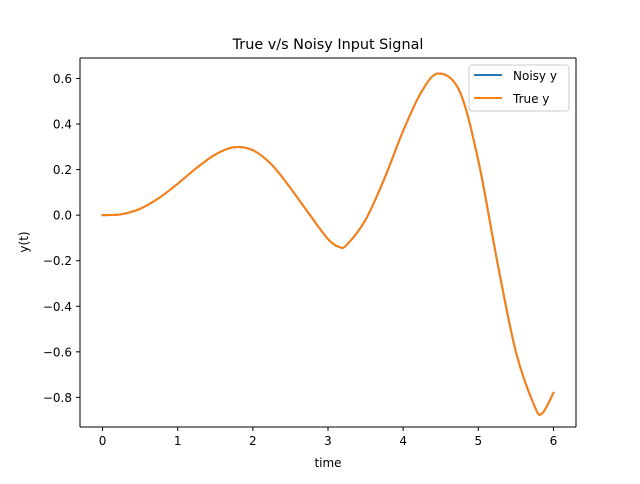 Image resolution: width=640 pixels, height=484 pixels. What do you see at coordinates (24, 241) in the screenshot?
I see `y-axis-label: y(t)` at bounding box center [24, 241].